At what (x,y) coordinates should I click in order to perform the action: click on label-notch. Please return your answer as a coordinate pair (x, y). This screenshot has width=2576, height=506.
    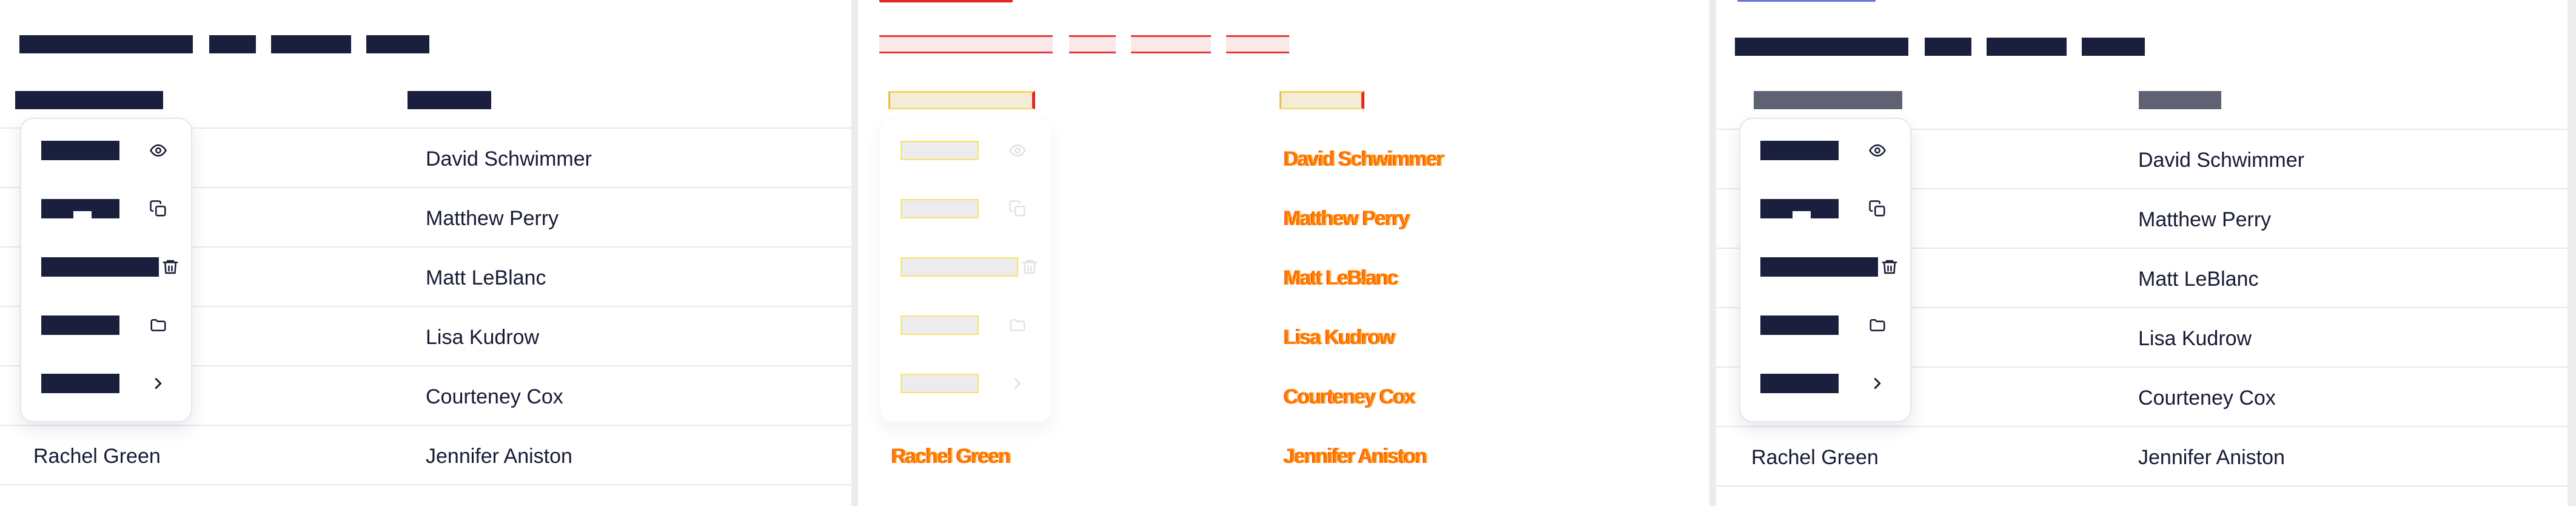
    Looking at the image, I should click on (1802, 214).